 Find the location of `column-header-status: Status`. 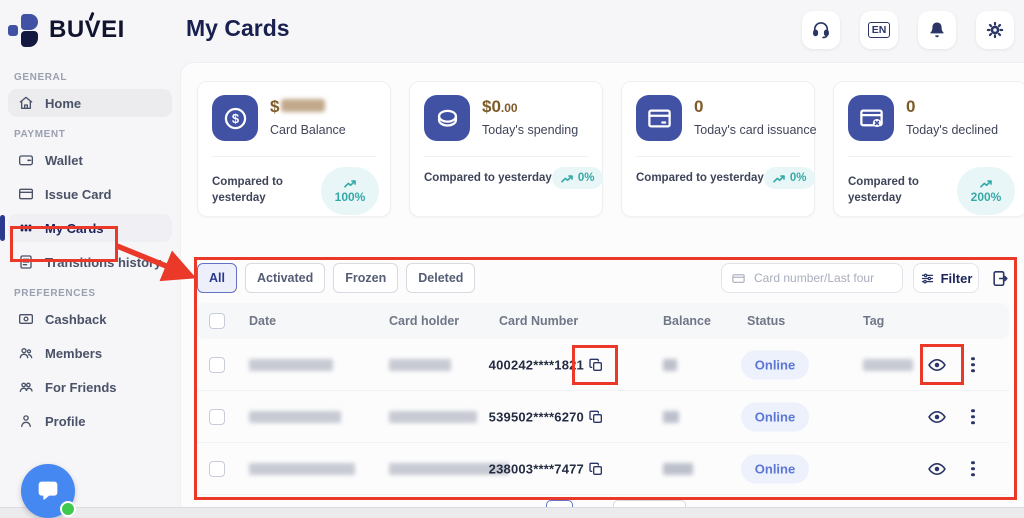

column-header-status: Status is located at coordinates (766, 321).